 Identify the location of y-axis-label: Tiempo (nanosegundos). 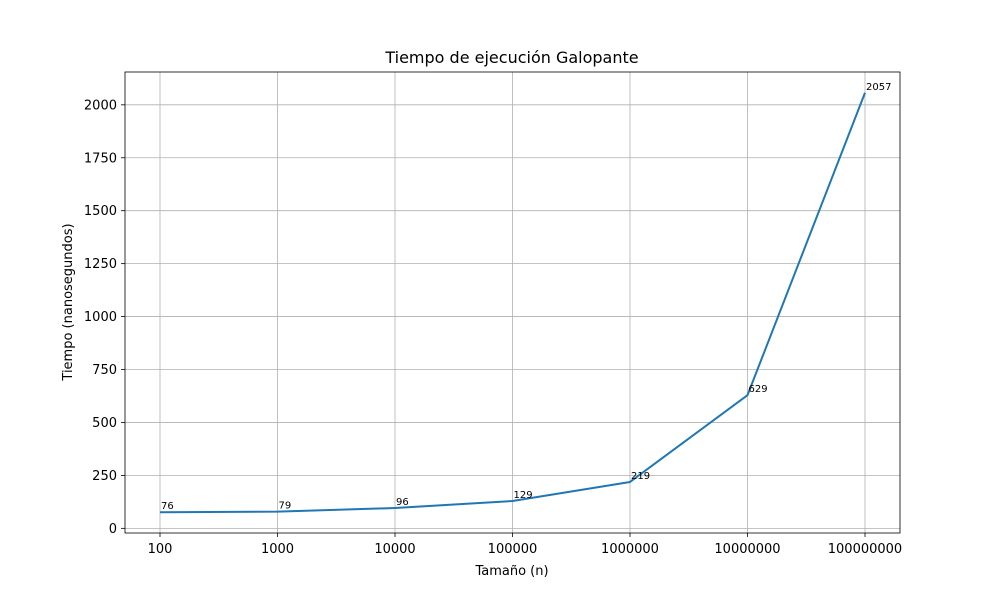
(68, 302).